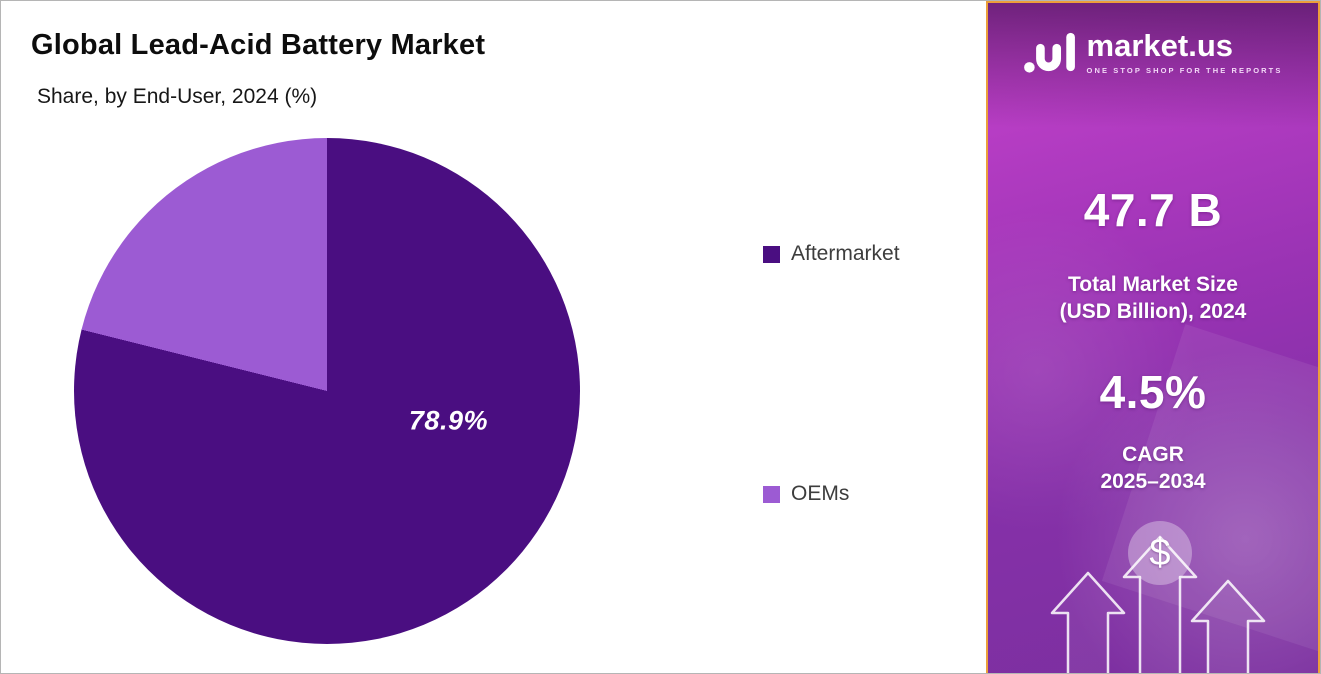  Describe the element at coordinates (448, 420) in the screenshot. I see `pie-slice-label: 78.9%` at that location.